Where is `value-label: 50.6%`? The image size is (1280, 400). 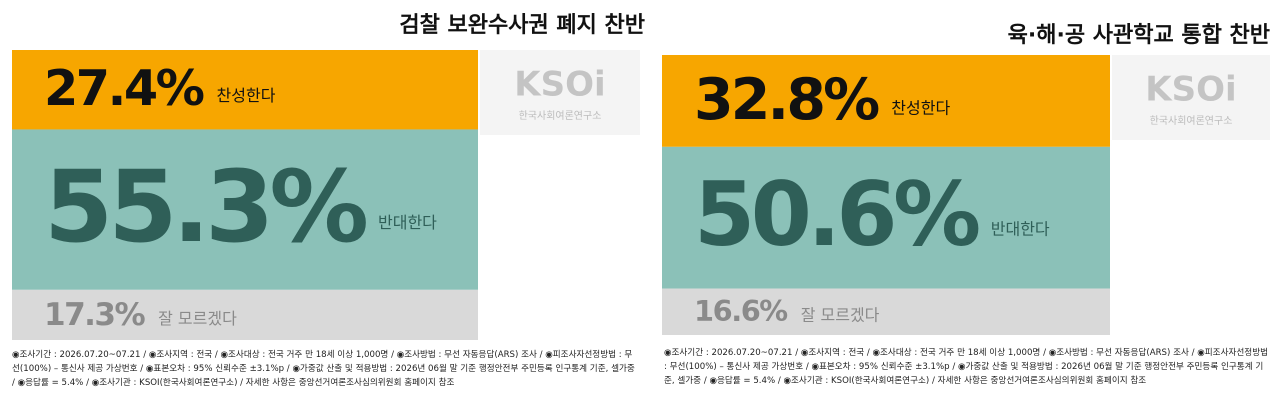
value-label: 50.6% is located at coordinates (836, 214).